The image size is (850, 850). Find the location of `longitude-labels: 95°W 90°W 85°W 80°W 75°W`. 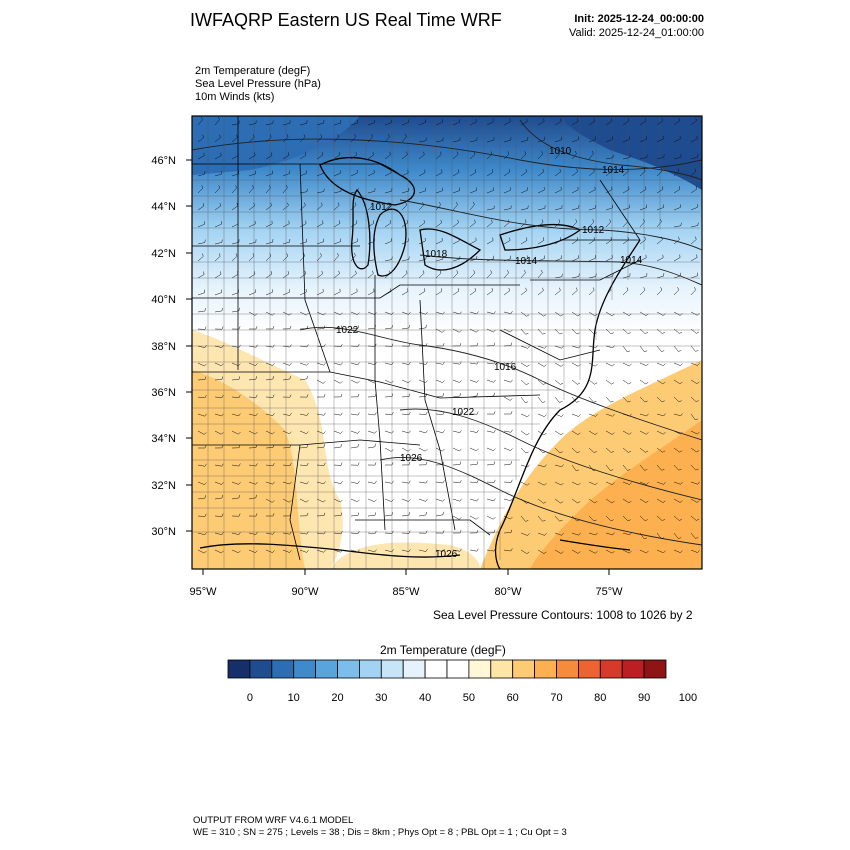

longitude-labels: 95°W 90°W 85°W 80°W 75°W is located at coordinates (406, 592).